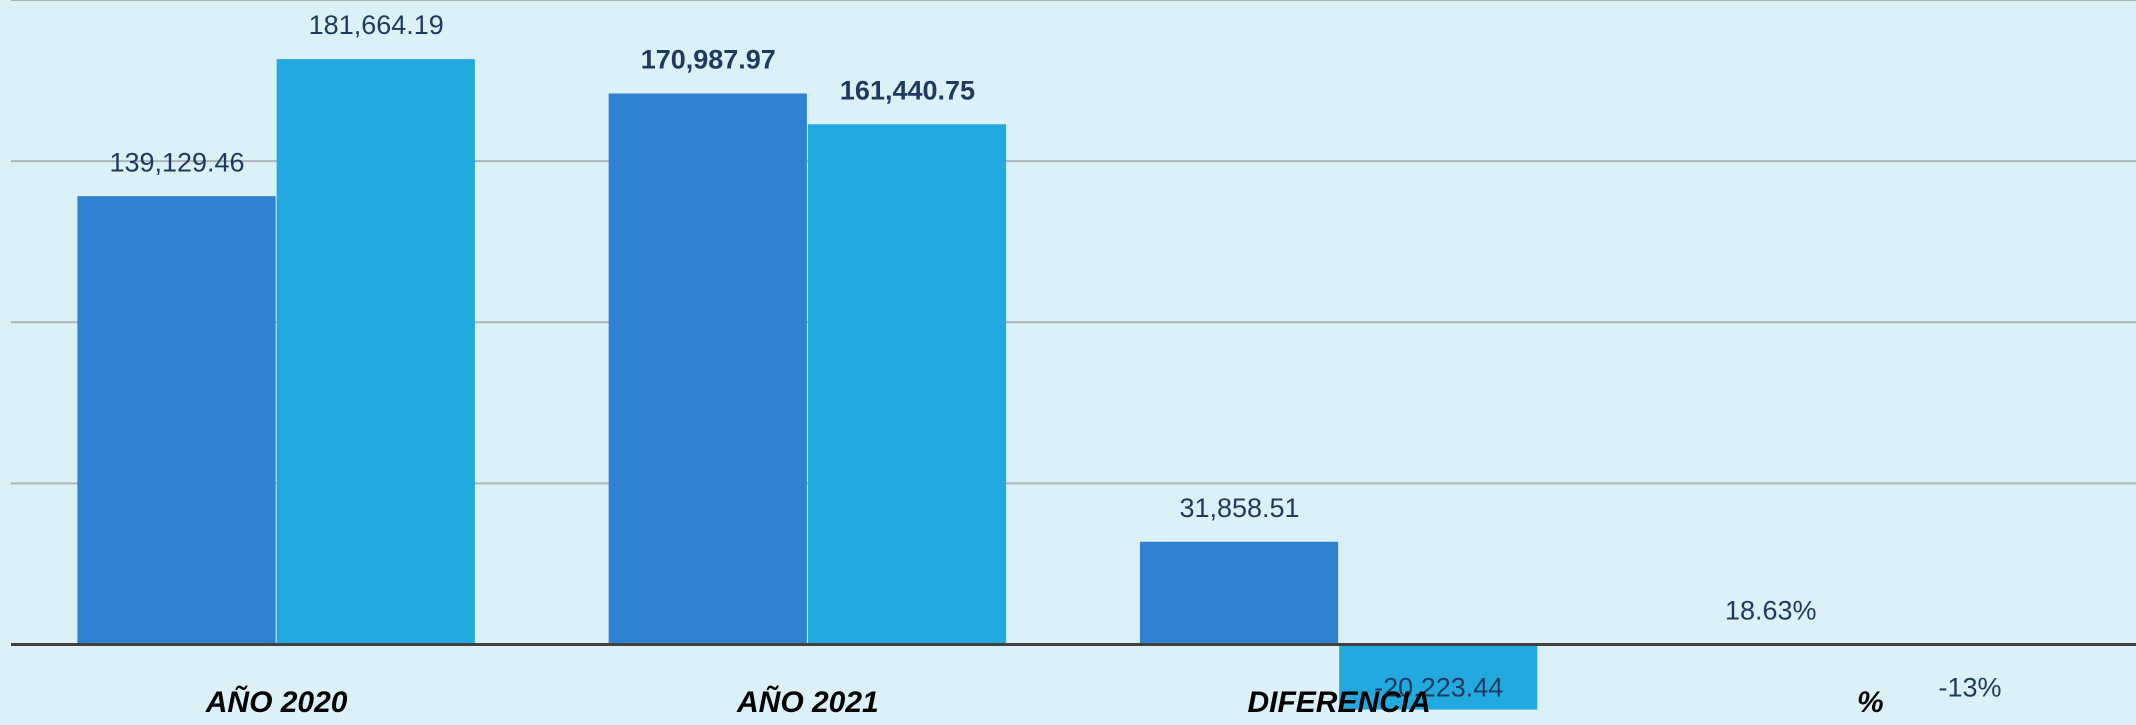  What do you see at coordinates (1338, 702) in the screenshot?
I see `x-tick-label: DIFERENCIA` at bounding box center [1338, 702].